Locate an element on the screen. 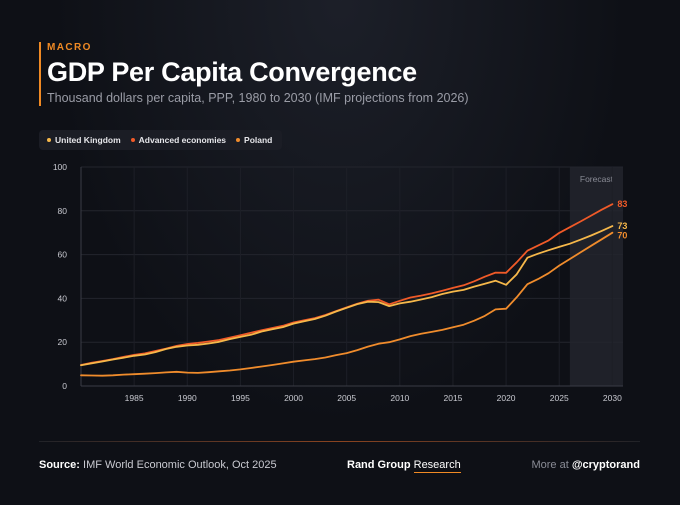 Image resolution: width=680 pixels, height=505 pixels. end-label-advanced: 83 is located at coordinates (622, 204).